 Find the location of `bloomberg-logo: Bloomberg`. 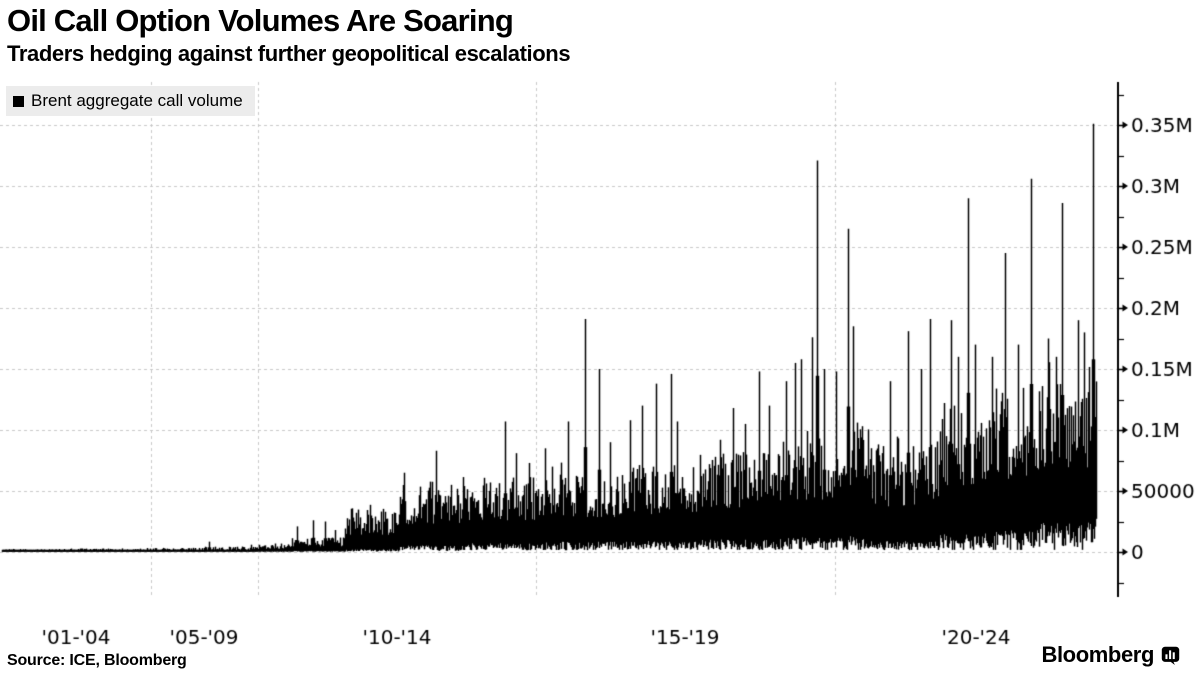

bloomberg-logo: Bloomberg is located at coordinates (1110, 655).